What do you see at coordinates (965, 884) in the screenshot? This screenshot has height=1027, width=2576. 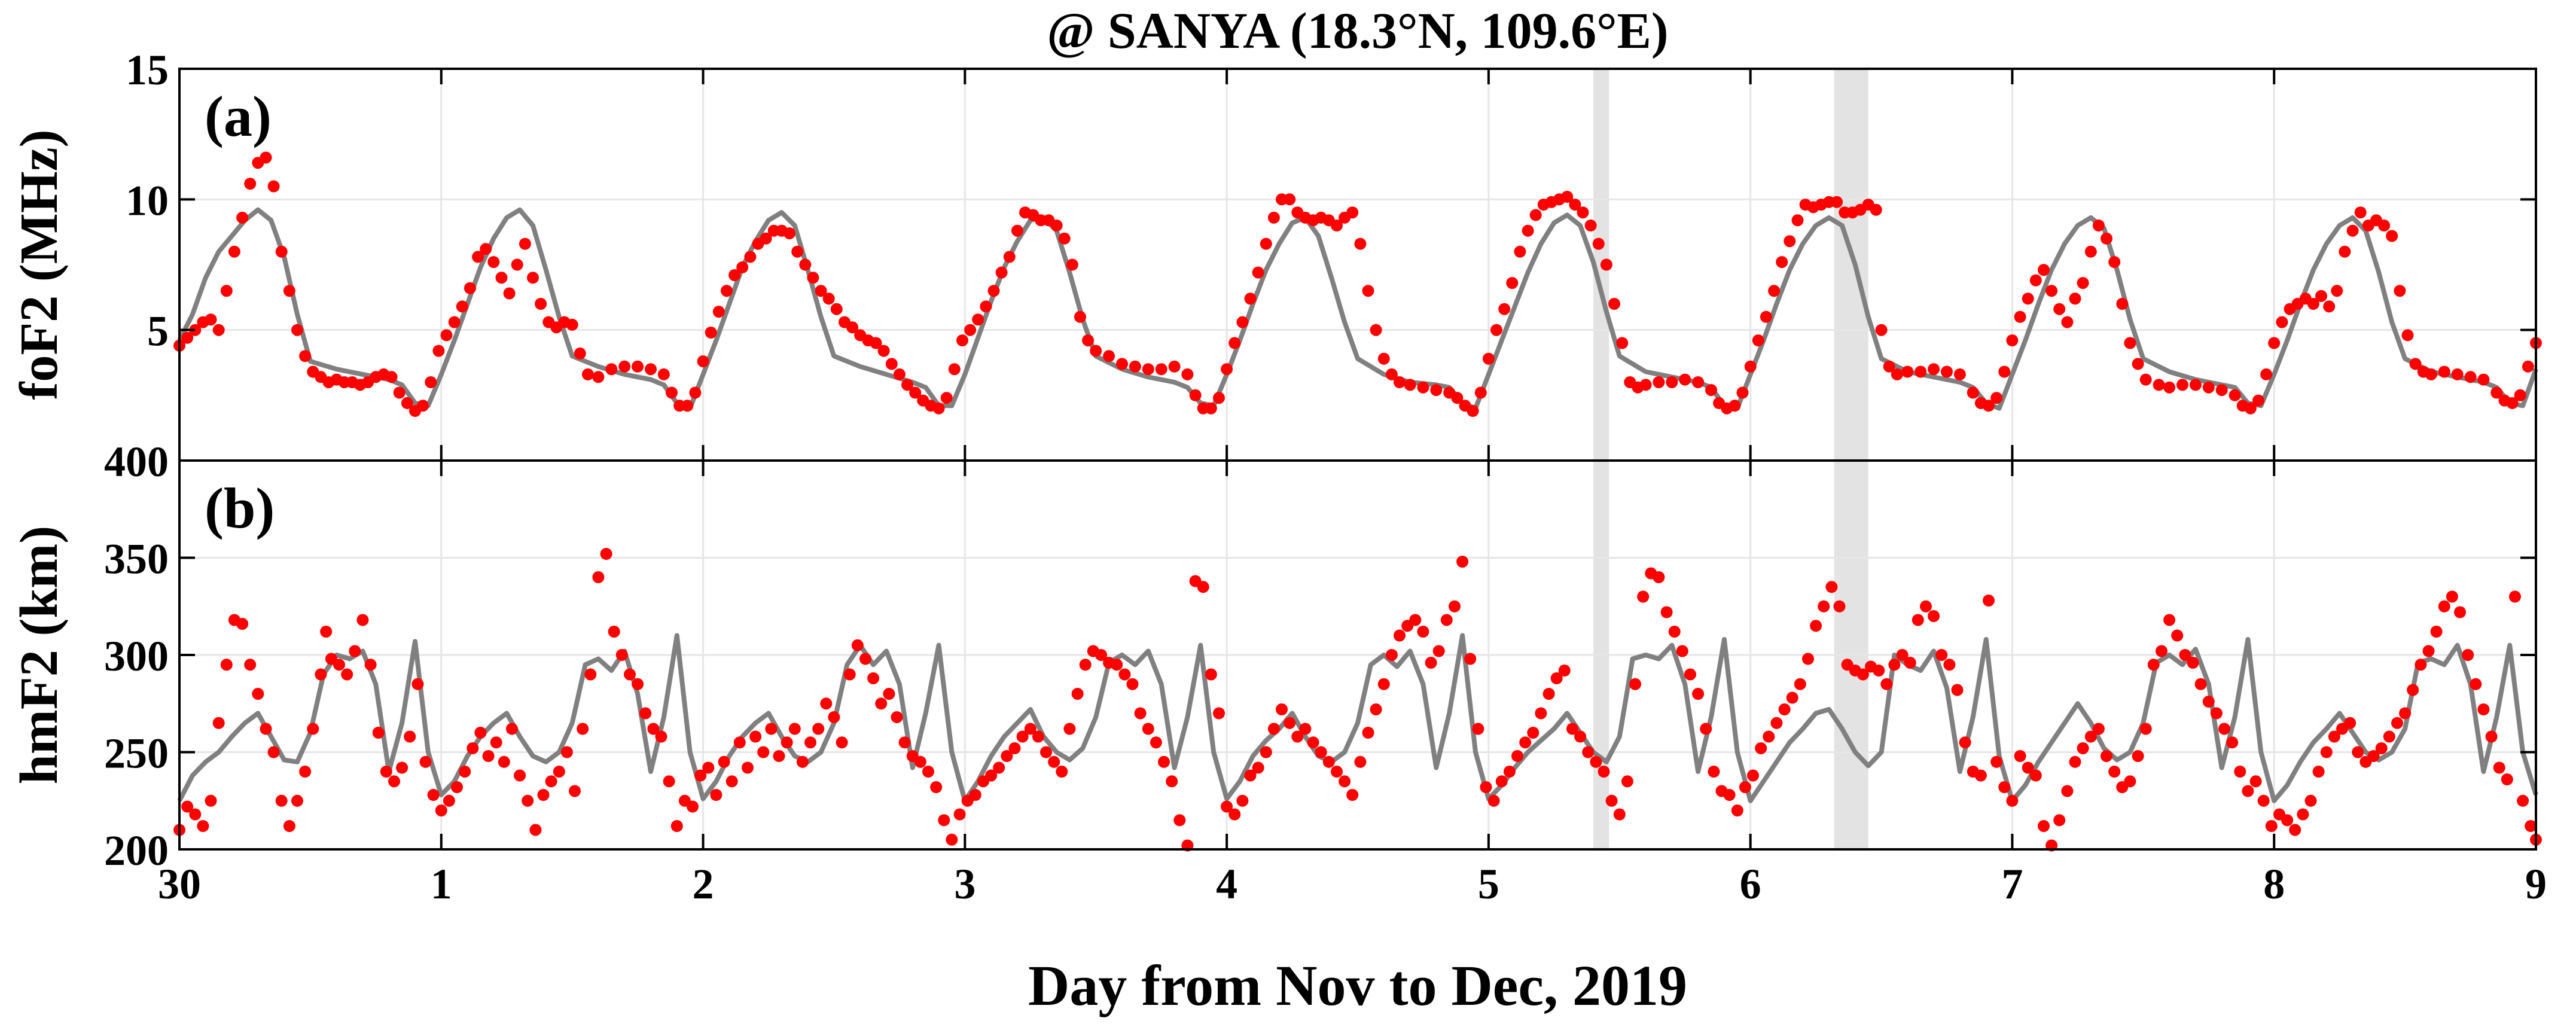 I see `x-tick-label-3: 3` at bounding box center [965, 884].